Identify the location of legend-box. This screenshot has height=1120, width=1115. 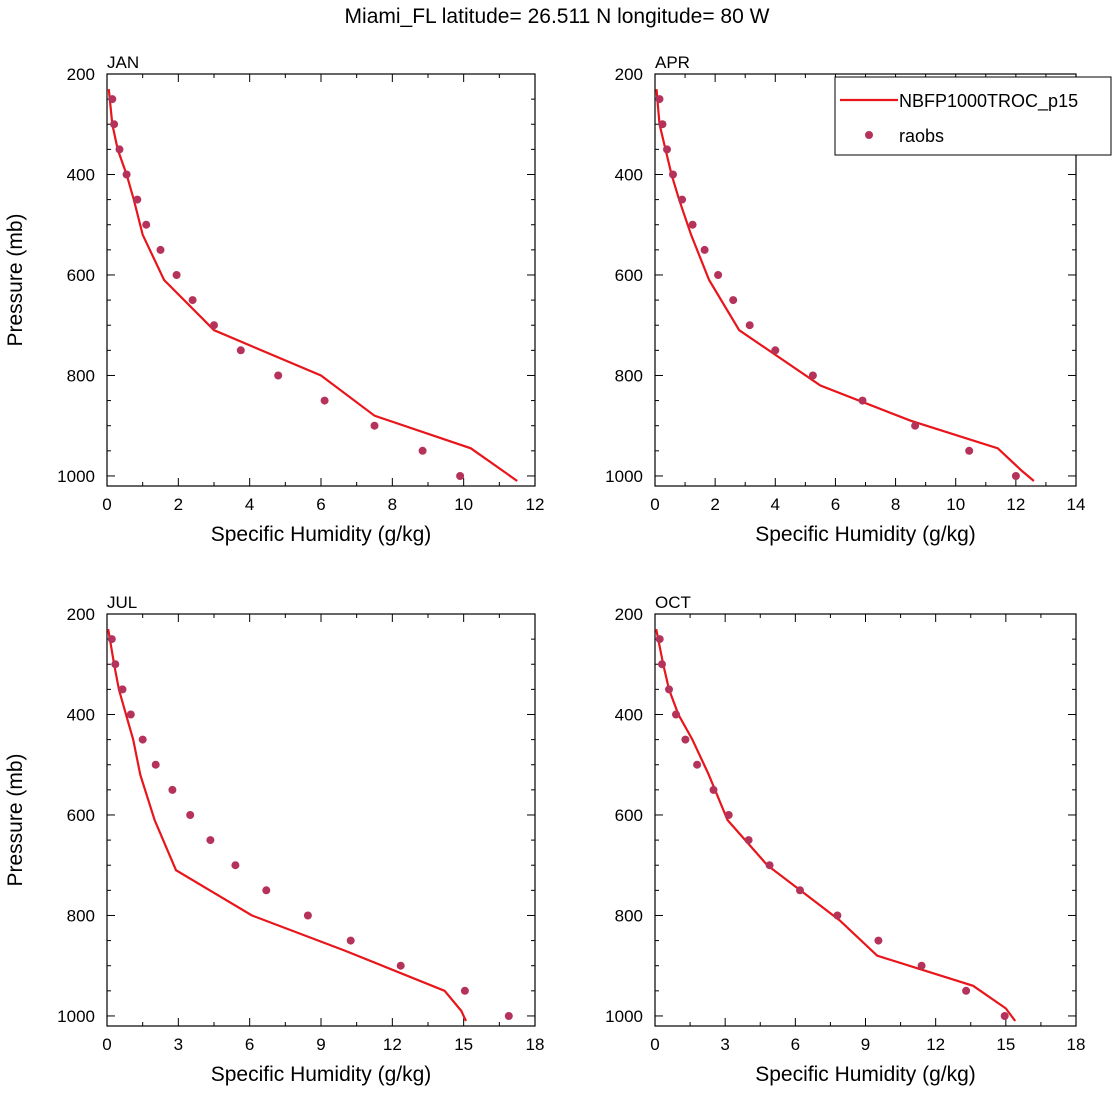
(973, 116).